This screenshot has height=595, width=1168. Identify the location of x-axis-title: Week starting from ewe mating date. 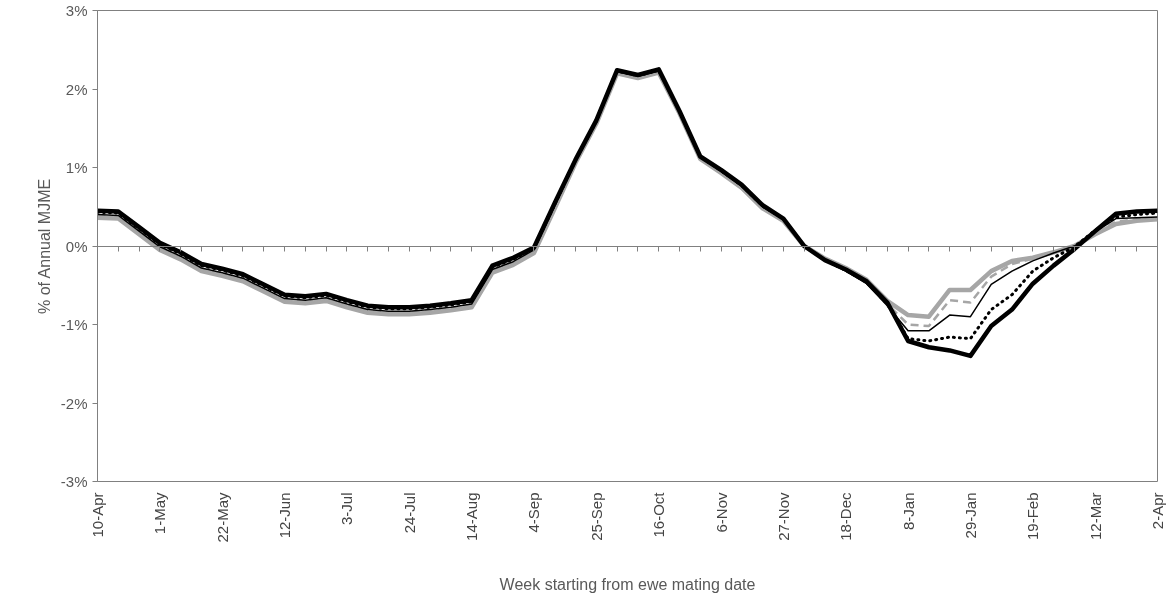
(627, 584).